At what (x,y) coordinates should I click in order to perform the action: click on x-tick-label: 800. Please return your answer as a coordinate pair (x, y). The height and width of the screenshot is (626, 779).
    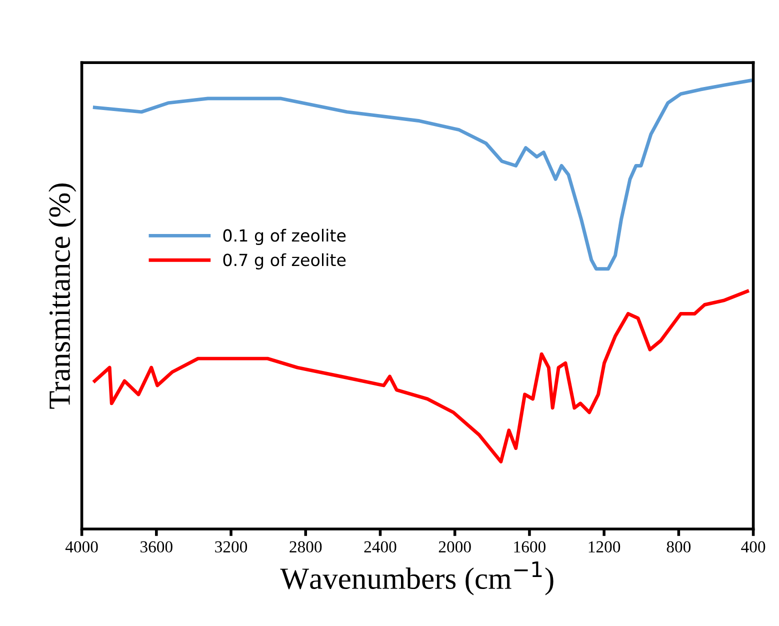
    Looking at the image, I should click on (678, 547).